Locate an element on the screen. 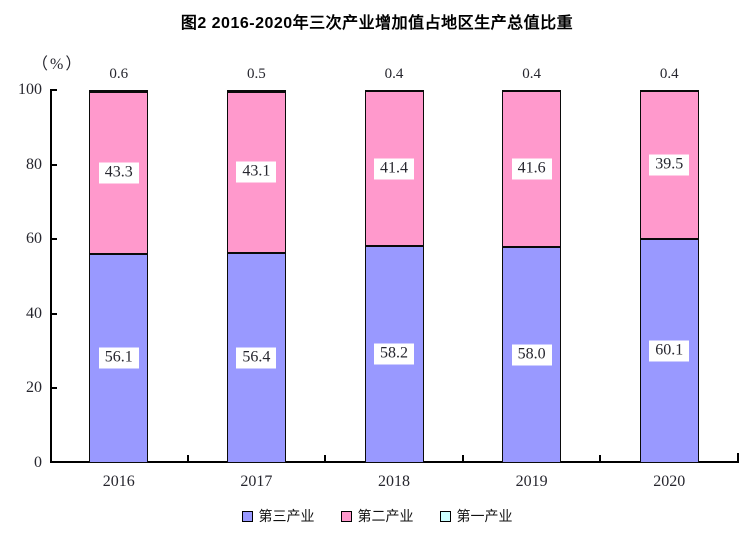  chart-title: 图2 2016-2020年三次产业增加值占地区生产总值比重 is located at coordinates (377, 23).